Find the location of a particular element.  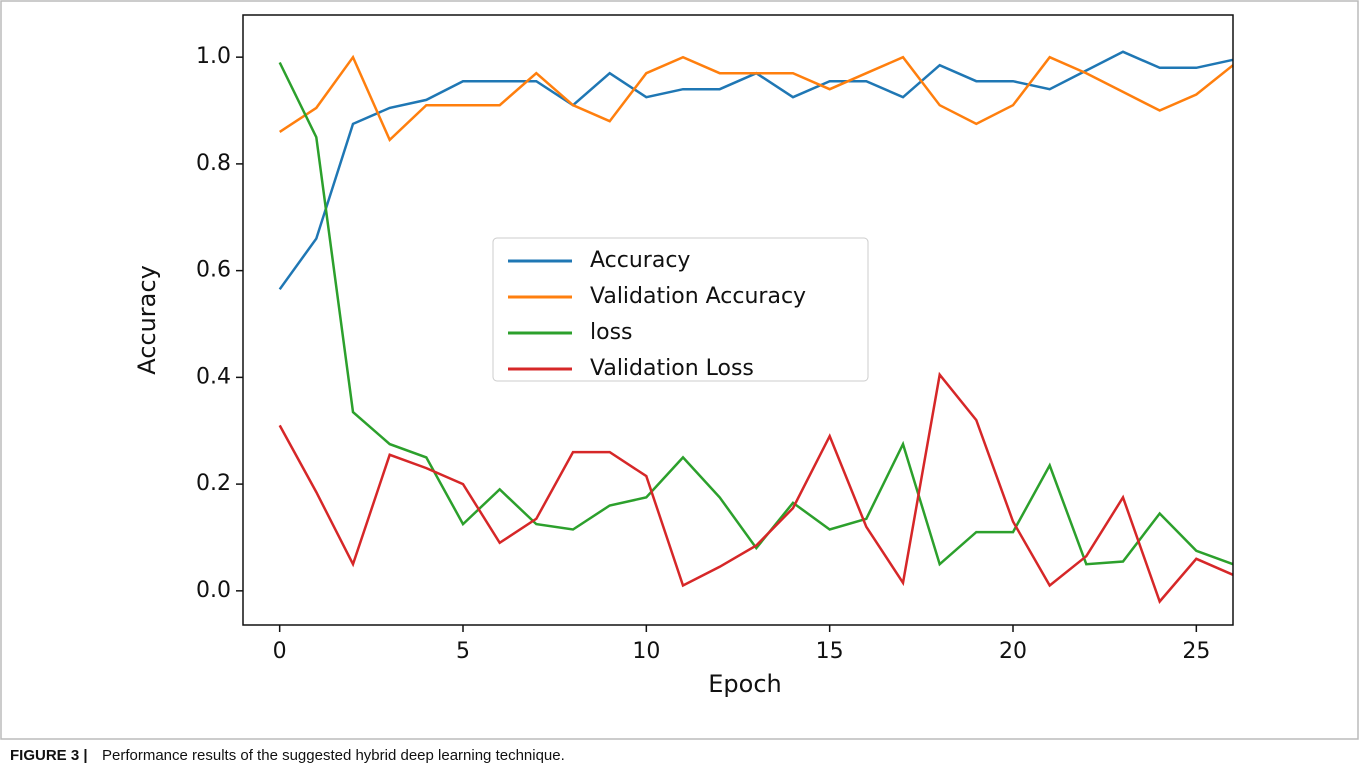

y-tick-label: 0.8 is located at coordinates (213, 163).